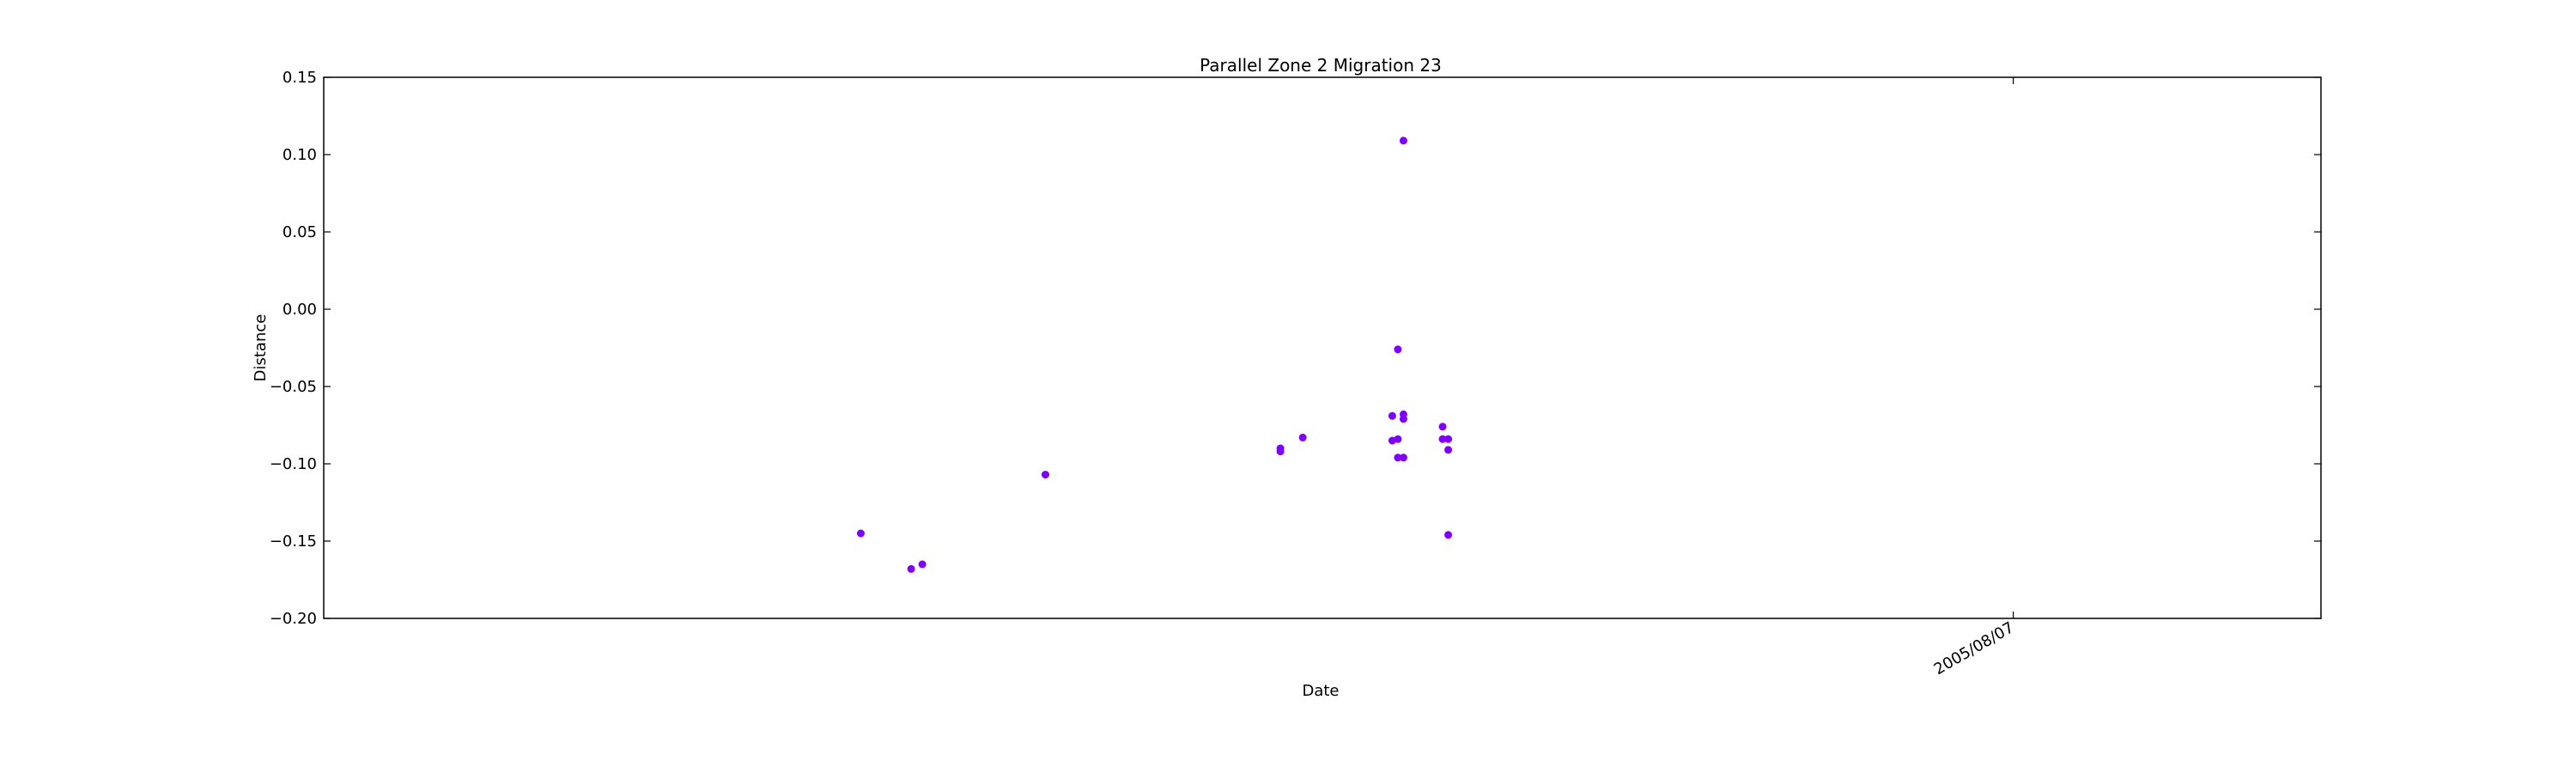  What do you see at coordinates (300, 310) in the screenshot?
I see `y-tick-label: 0.00` at bounding box center [300, 310].